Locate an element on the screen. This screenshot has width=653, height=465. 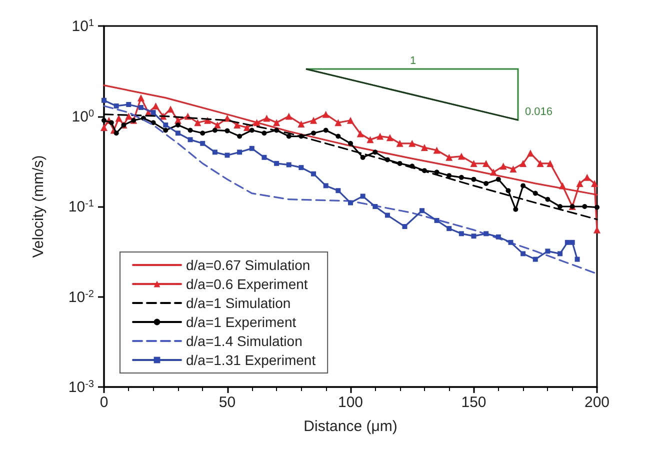
legend-label: d/a=1 Simulation is located at coordinates (238, 303).